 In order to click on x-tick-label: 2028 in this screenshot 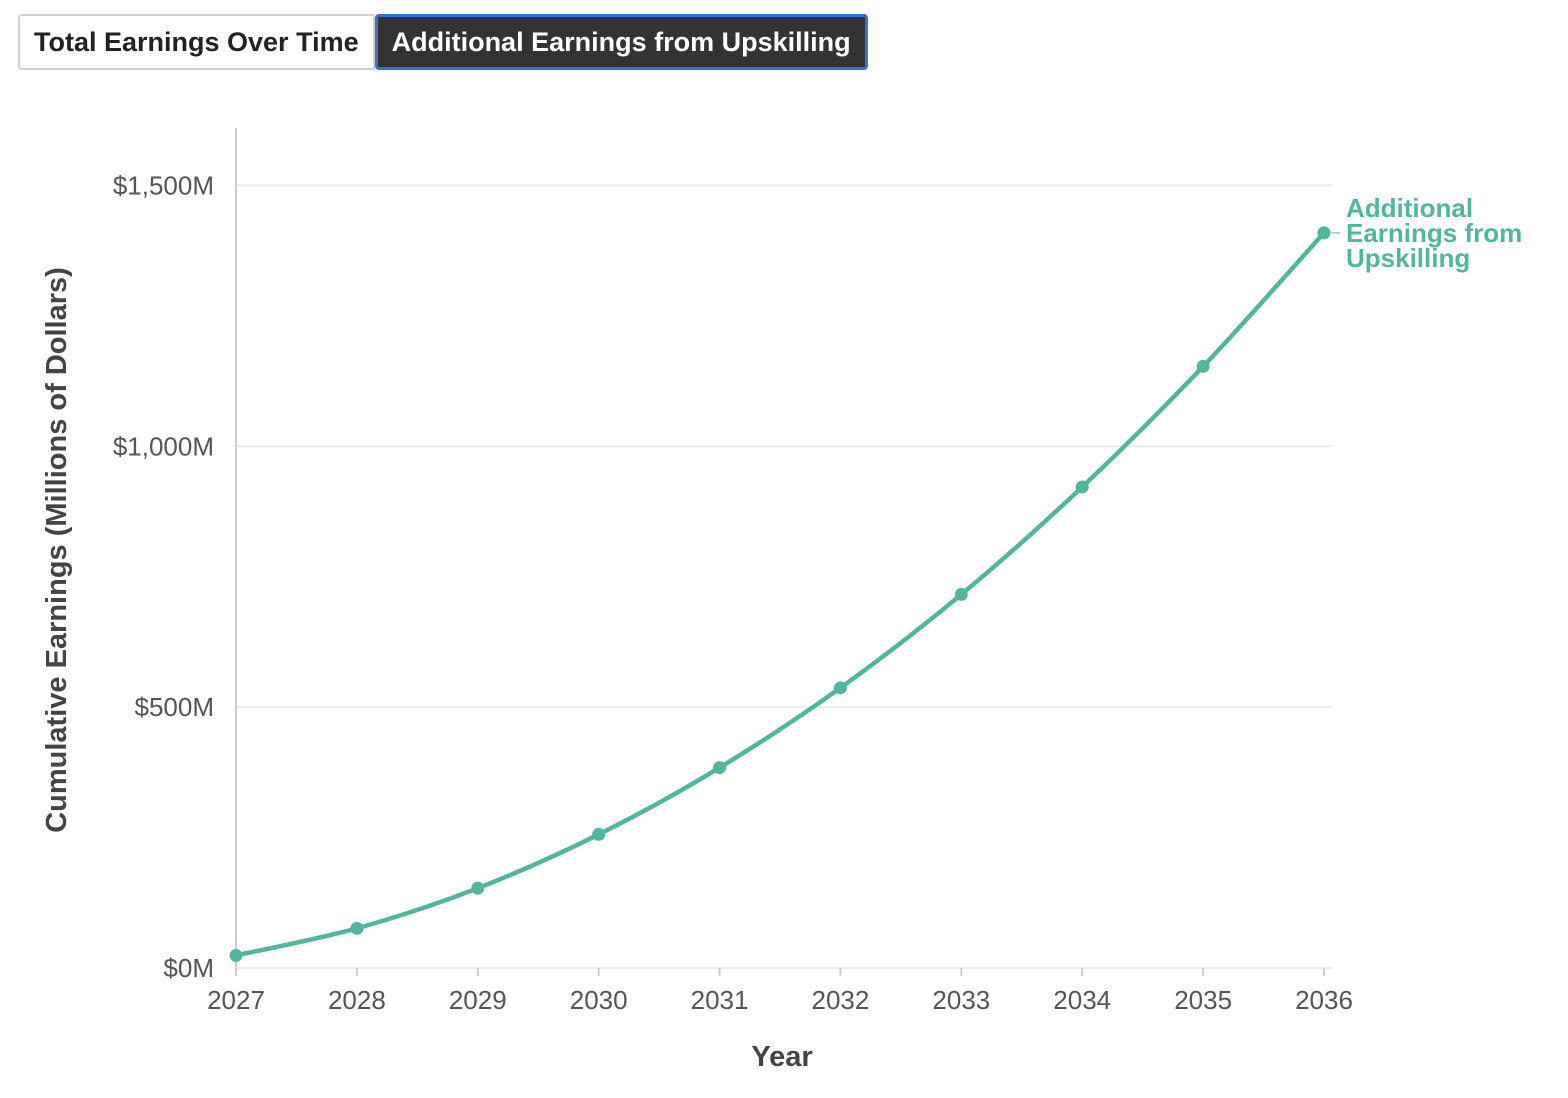, I will do `click(357, 1000)`.